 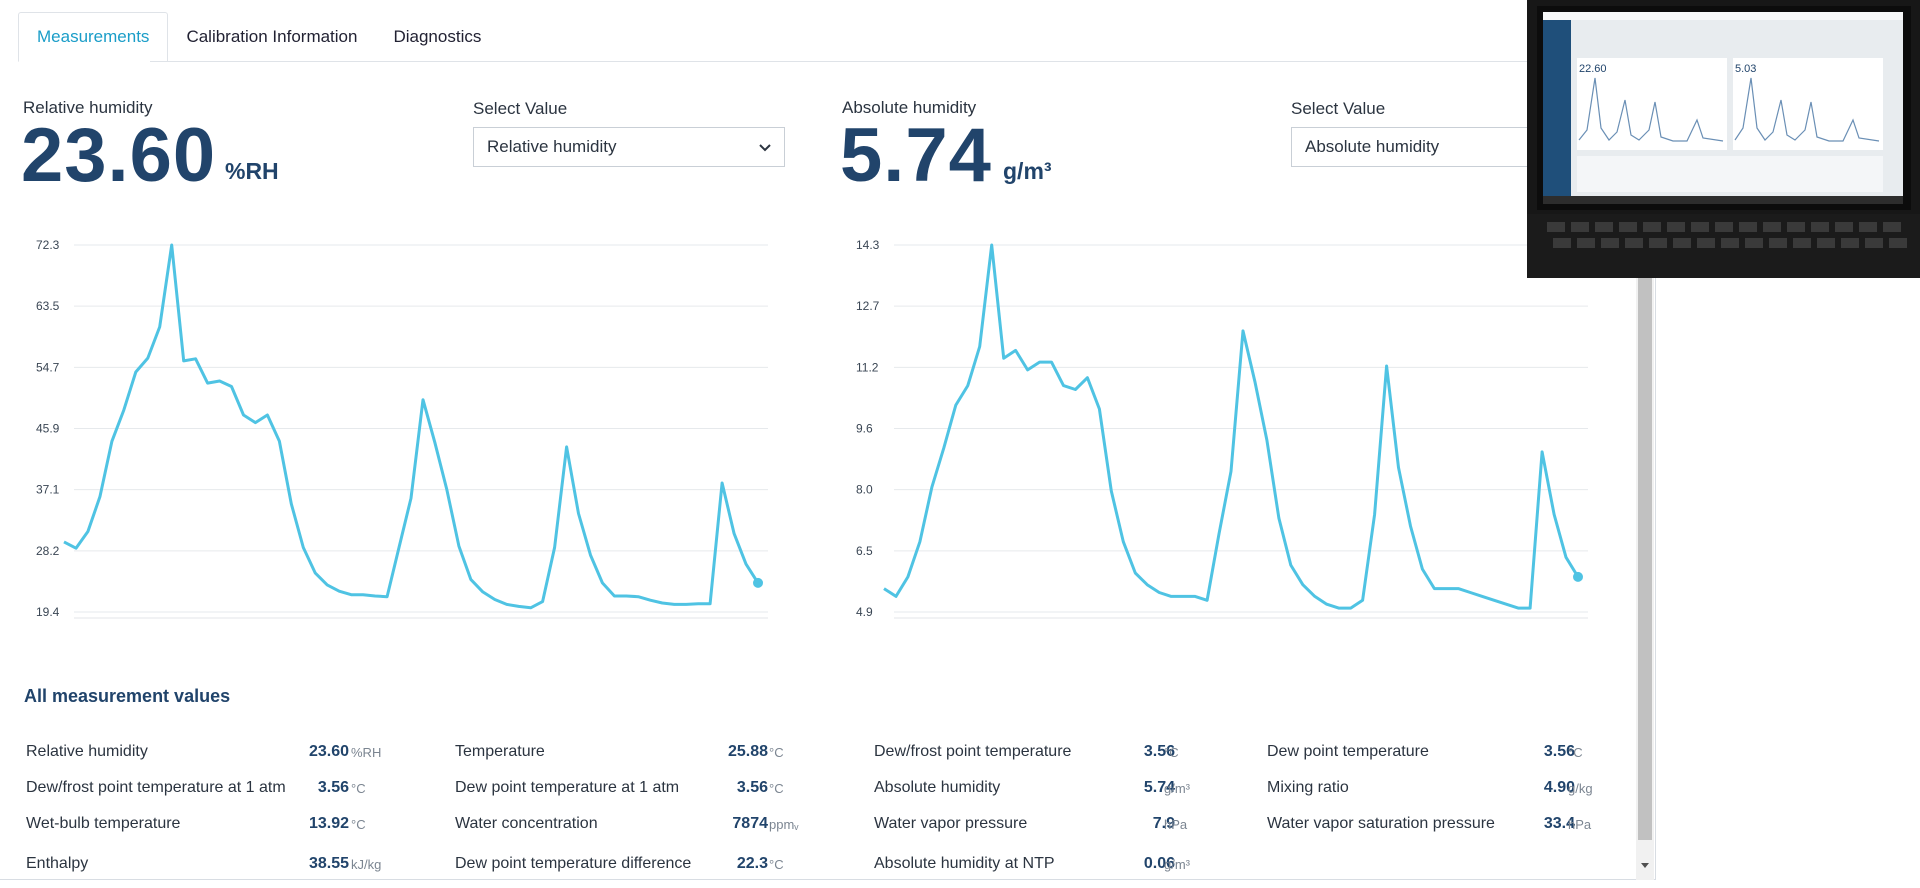 I want to click on measurement-label: Relative humidity, so click(x=87, y=751).